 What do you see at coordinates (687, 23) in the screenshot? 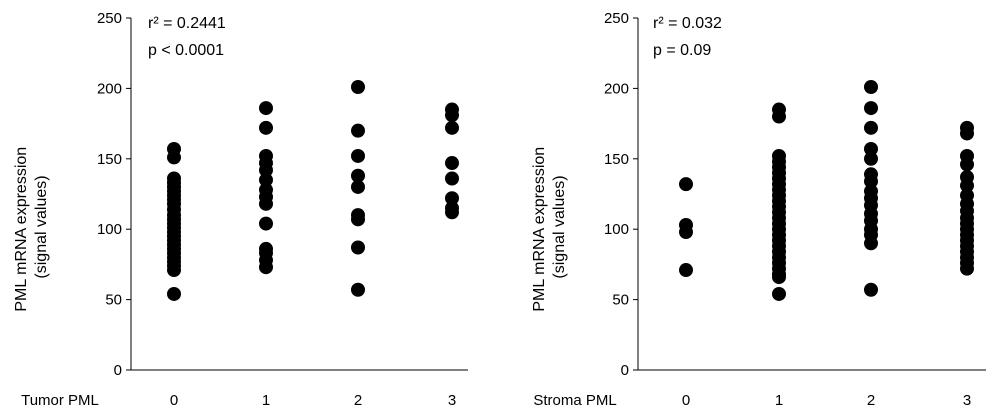
I see `r-squared-annotation: r² = 0.032` at bounding box center [687, 23].